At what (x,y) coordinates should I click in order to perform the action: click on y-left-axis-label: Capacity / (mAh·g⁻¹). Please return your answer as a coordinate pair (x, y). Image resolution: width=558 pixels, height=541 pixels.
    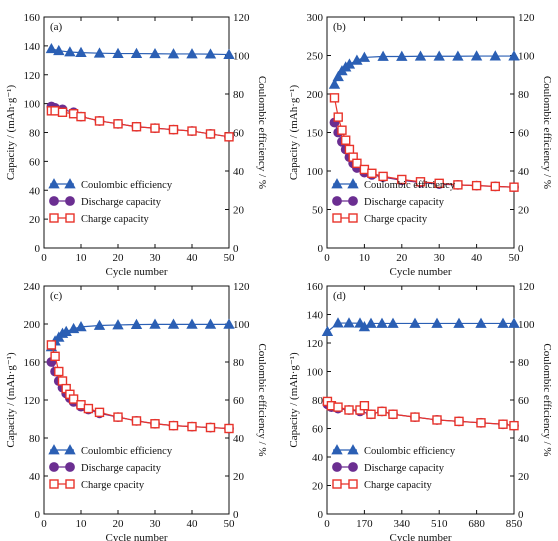
    Looking at the image, I should click on (294, 133).